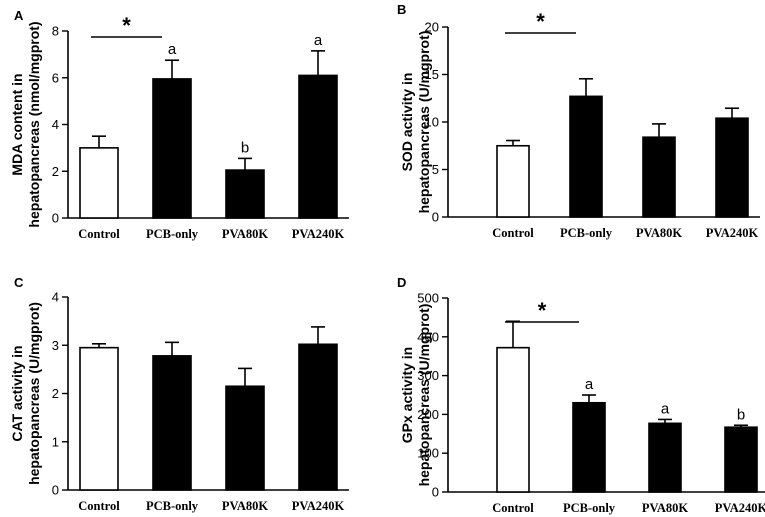 This screenshot has height=517, width=765. I want to click on y-tick-label: 20, so click(432, 27).